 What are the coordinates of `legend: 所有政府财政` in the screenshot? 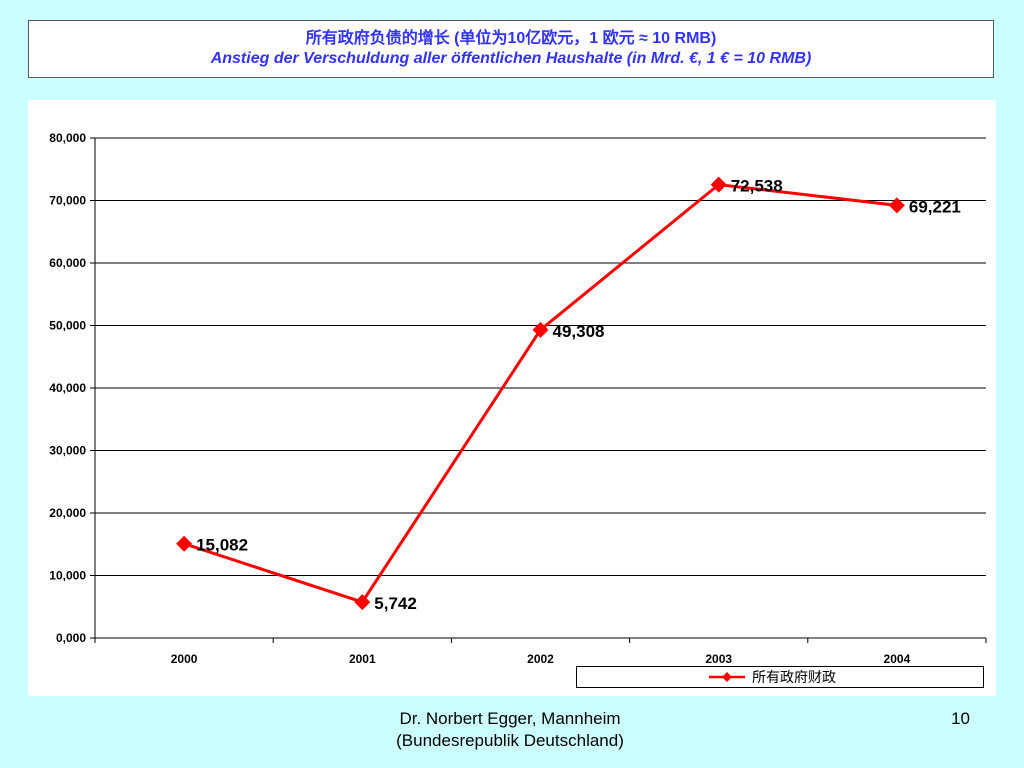 It's located at (780, 677).